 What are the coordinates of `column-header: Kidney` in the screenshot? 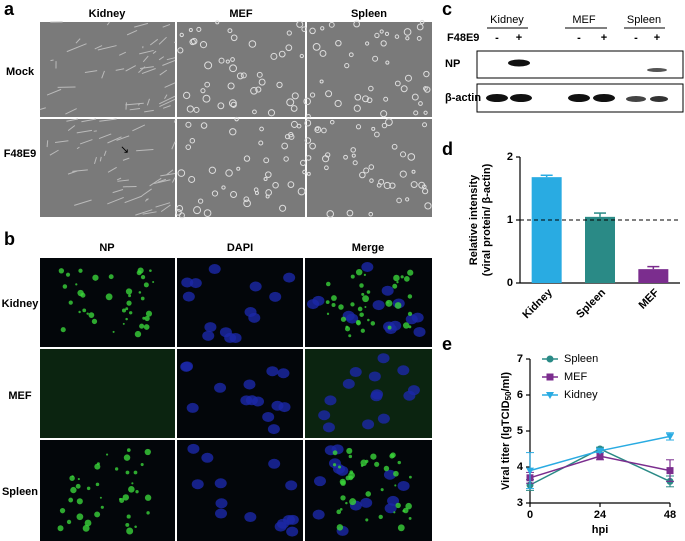 It's located at (108, 14).